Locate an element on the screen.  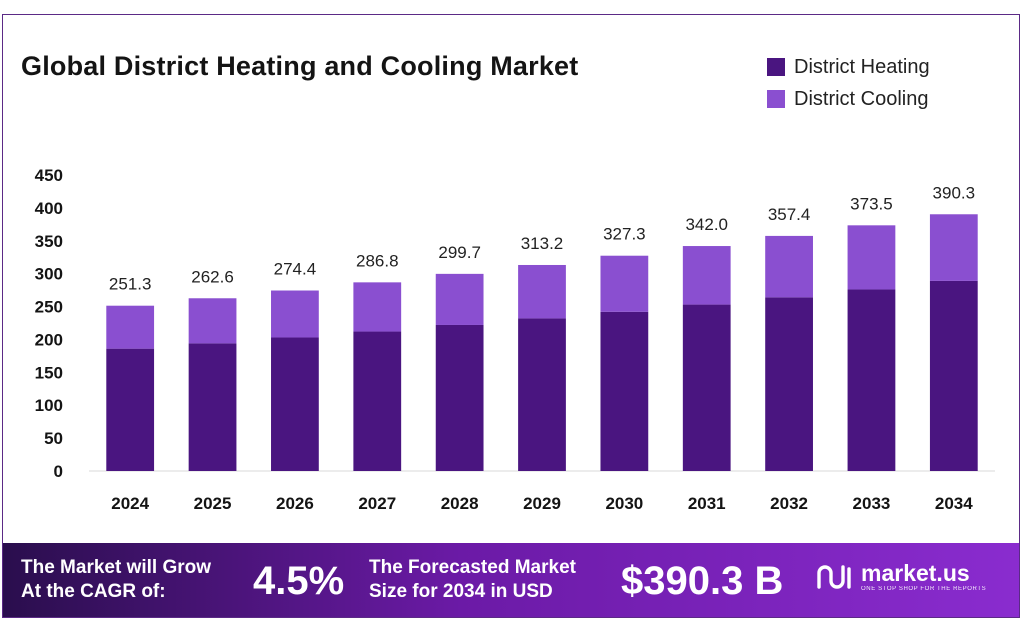
forecast-value: $390.3 B is located at coordinates (702, 581).